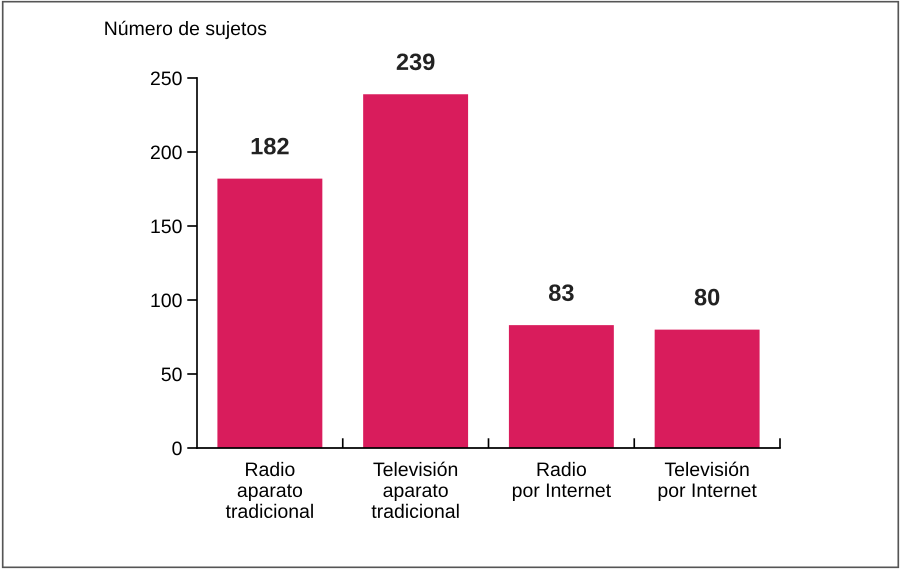 This screenshot has width=901, height=569. Describe the element at coordinates (166, 226) in the screenshot. I see `y-tick-label: 150` at that location.